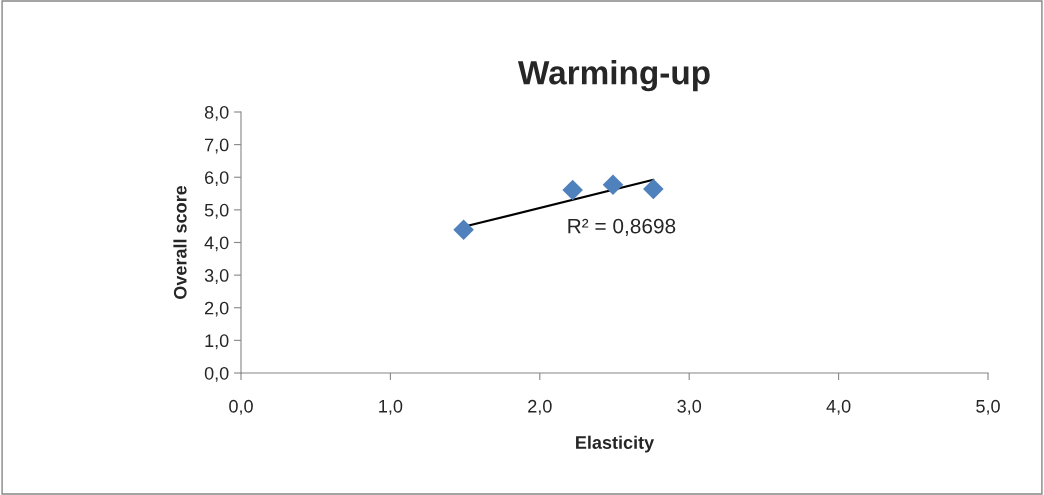 This screenshot has width=1044, height=495. What do you see at coordinates (689, 407) in the screenshot?
I see `x-tick-label: 3,0` at bounding box center [689, 407].